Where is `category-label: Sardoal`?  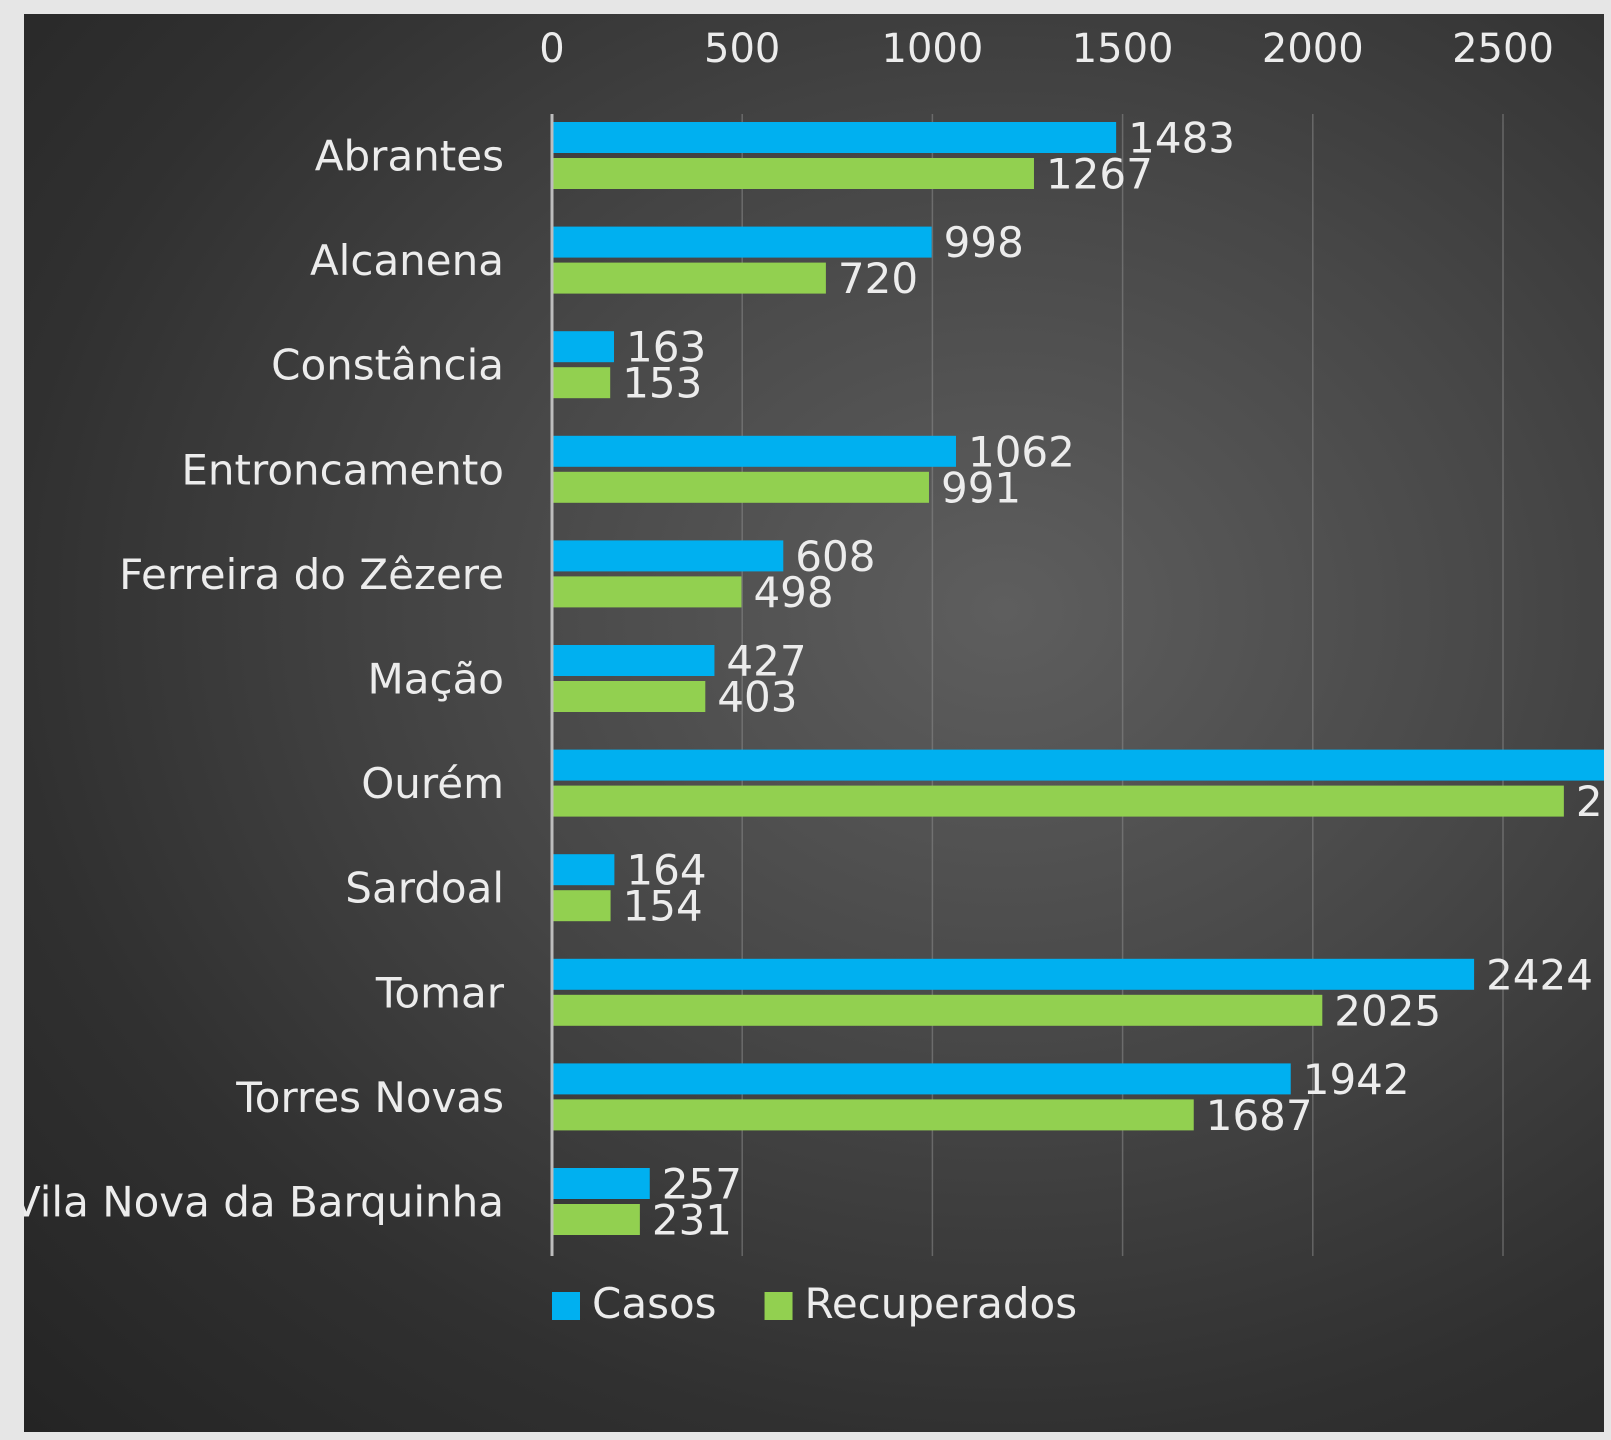 category-label: Sardoal is located at coordinates (424, 888).